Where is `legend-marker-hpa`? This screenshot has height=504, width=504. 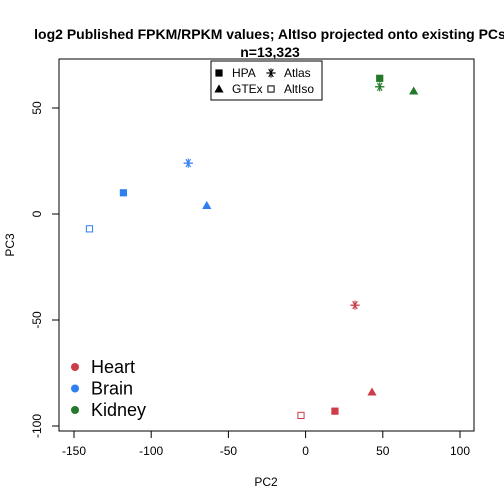 legend-marker-hpa is located at coordinates (218, 72).